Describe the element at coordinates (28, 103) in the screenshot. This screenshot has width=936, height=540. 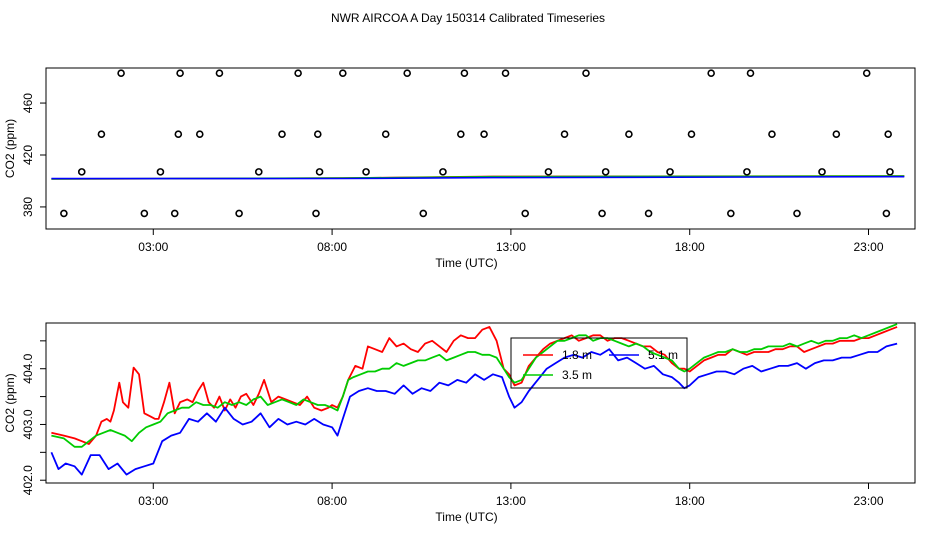
I see `y-tick-label: 460` at that location.